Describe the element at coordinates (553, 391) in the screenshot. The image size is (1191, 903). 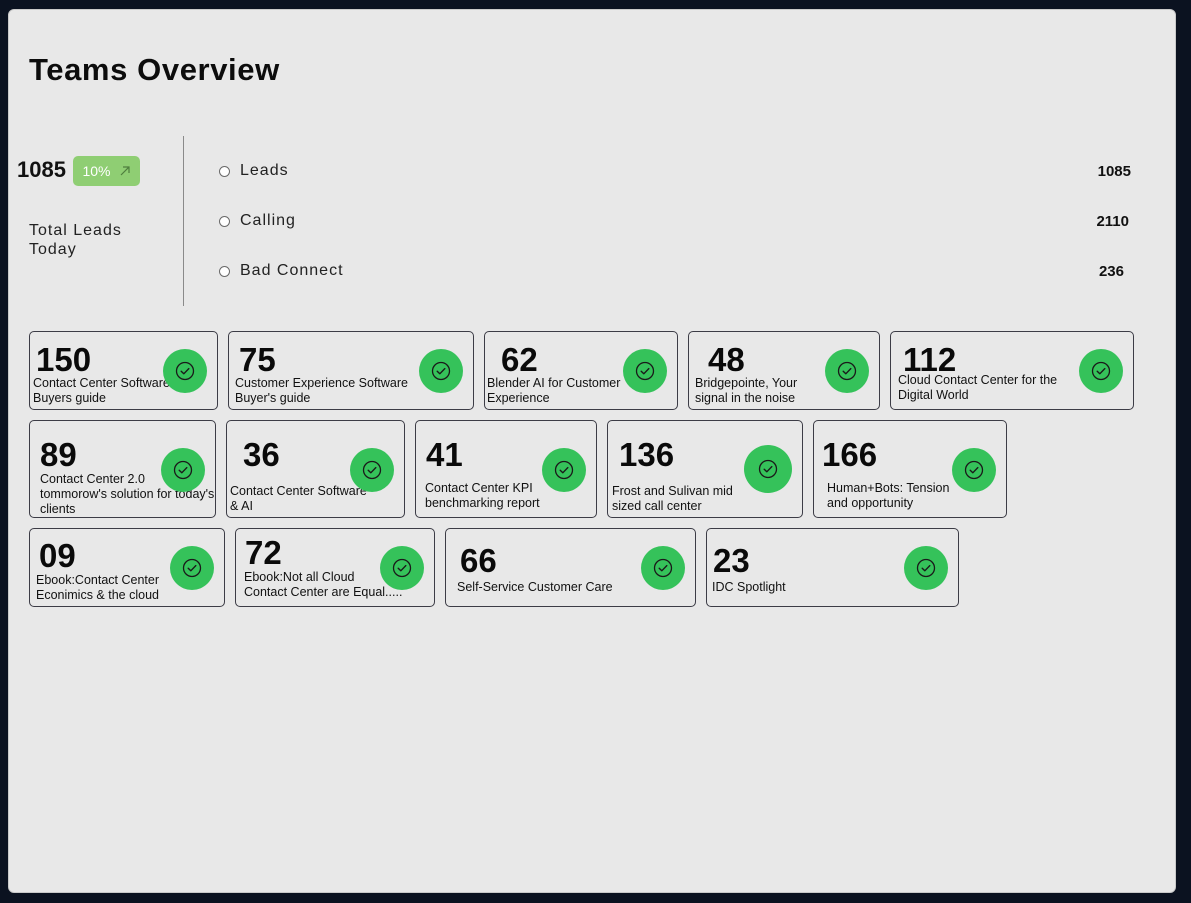
I see `card-label: Blender AI for Customer Experience` at that location.